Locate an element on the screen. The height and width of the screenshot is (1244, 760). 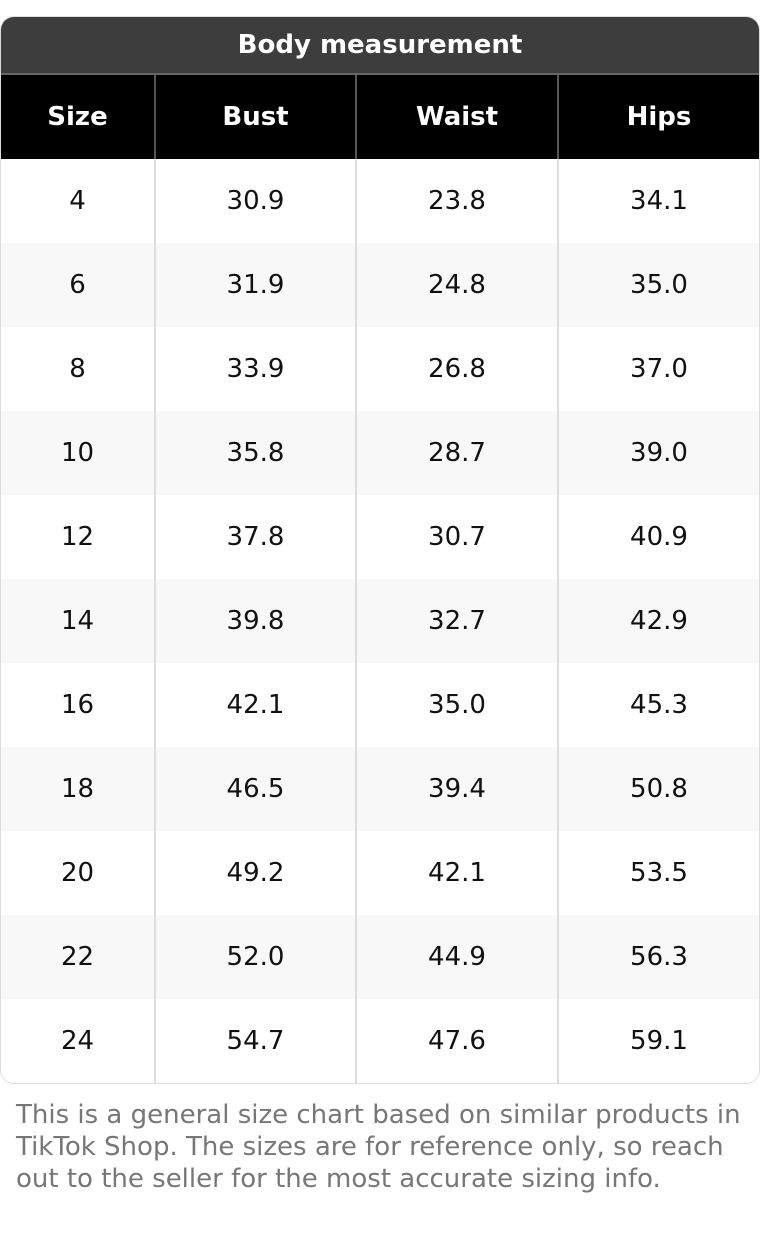
cell-hips: 39.0 is located at coordinates (658, 453).